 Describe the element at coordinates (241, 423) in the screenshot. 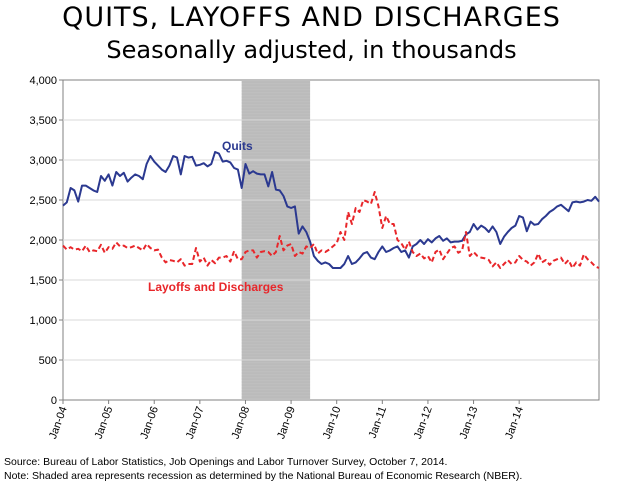

I see `x-tick-label: Jan-08` at that location.